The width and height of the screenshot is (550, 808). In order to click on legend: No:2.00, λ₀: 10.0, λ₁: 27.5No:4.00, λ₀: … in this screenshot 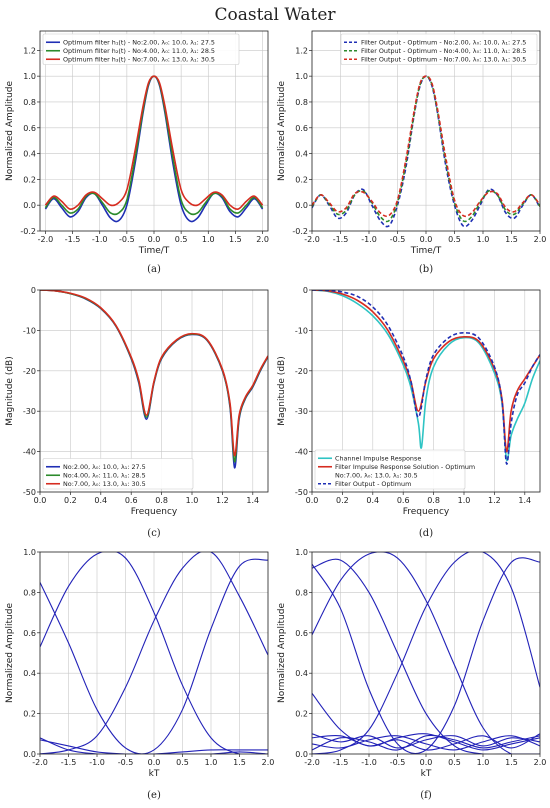, I will do `click(118, 474)`.